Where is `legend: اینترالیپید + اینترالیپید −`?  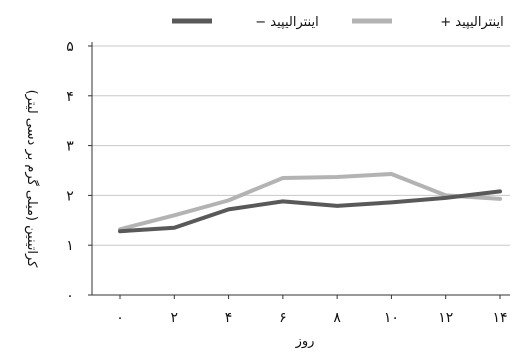
legend: اینترالیپید + اینترالیپید − is located at coordinates (338, 22).